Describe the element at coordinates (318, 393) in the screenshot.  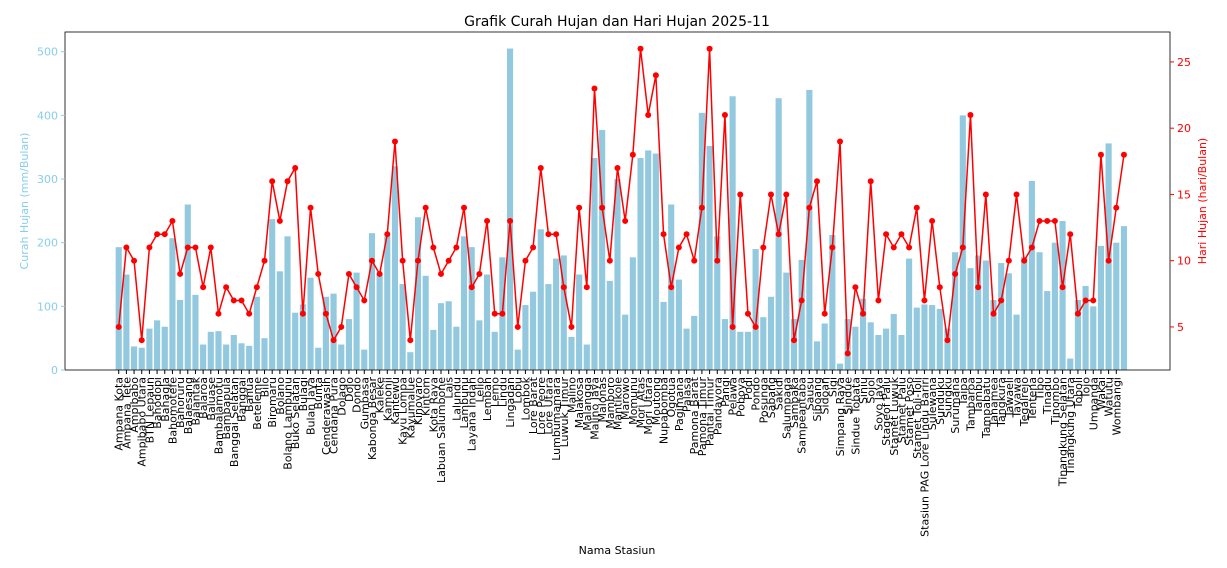
I see `x-tick-label: Bunta` at that location.